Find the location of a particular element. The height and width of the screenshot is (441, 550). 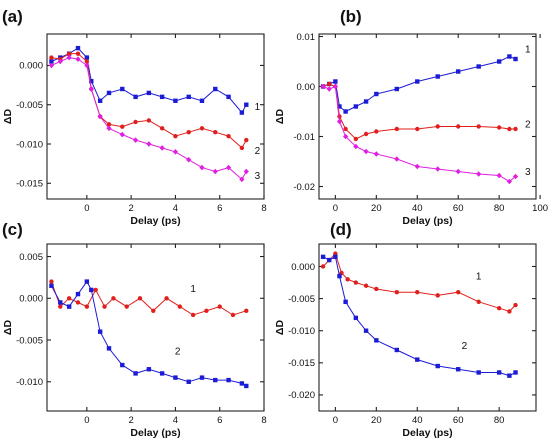

y-tick-label: -0.015 is located at coordinates (301, 363).